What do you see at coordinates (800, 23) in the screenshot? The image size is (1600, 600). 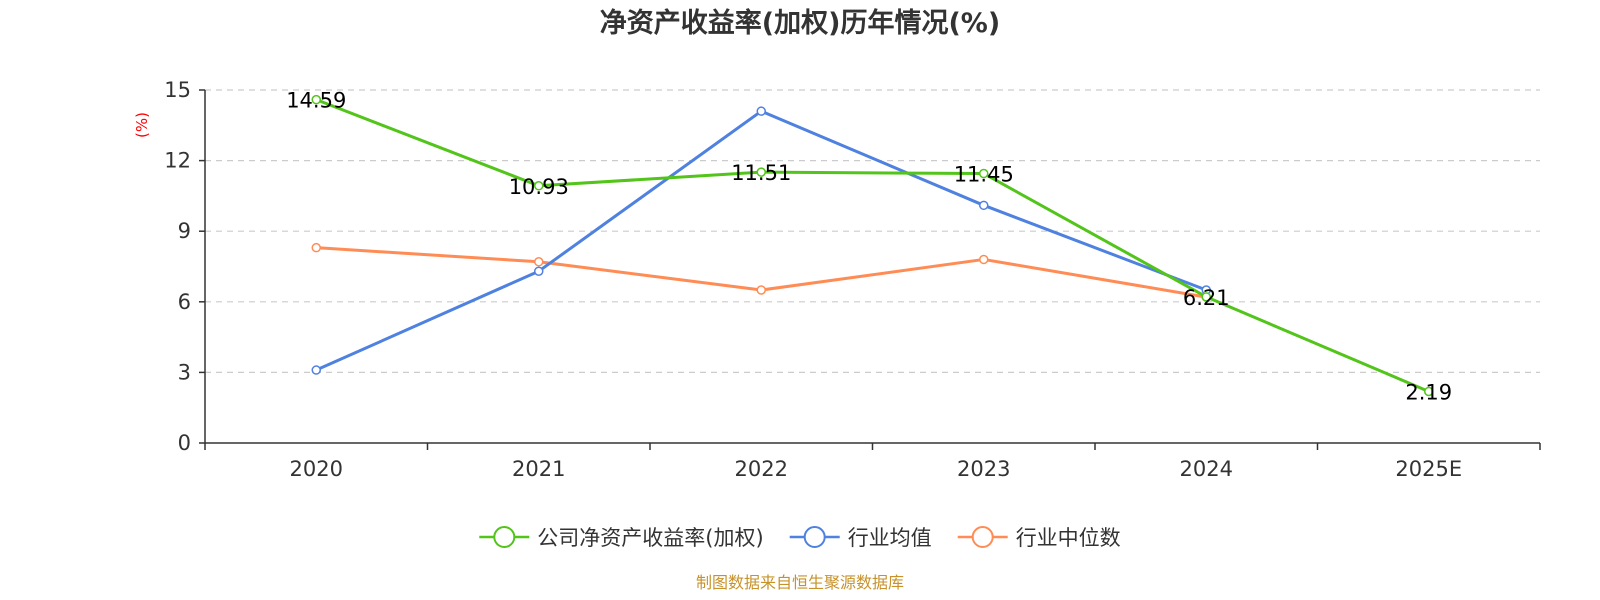 I see `chart-title: 净资产收益率(加权)历年情况(%)` at bounding box center [800, 23].